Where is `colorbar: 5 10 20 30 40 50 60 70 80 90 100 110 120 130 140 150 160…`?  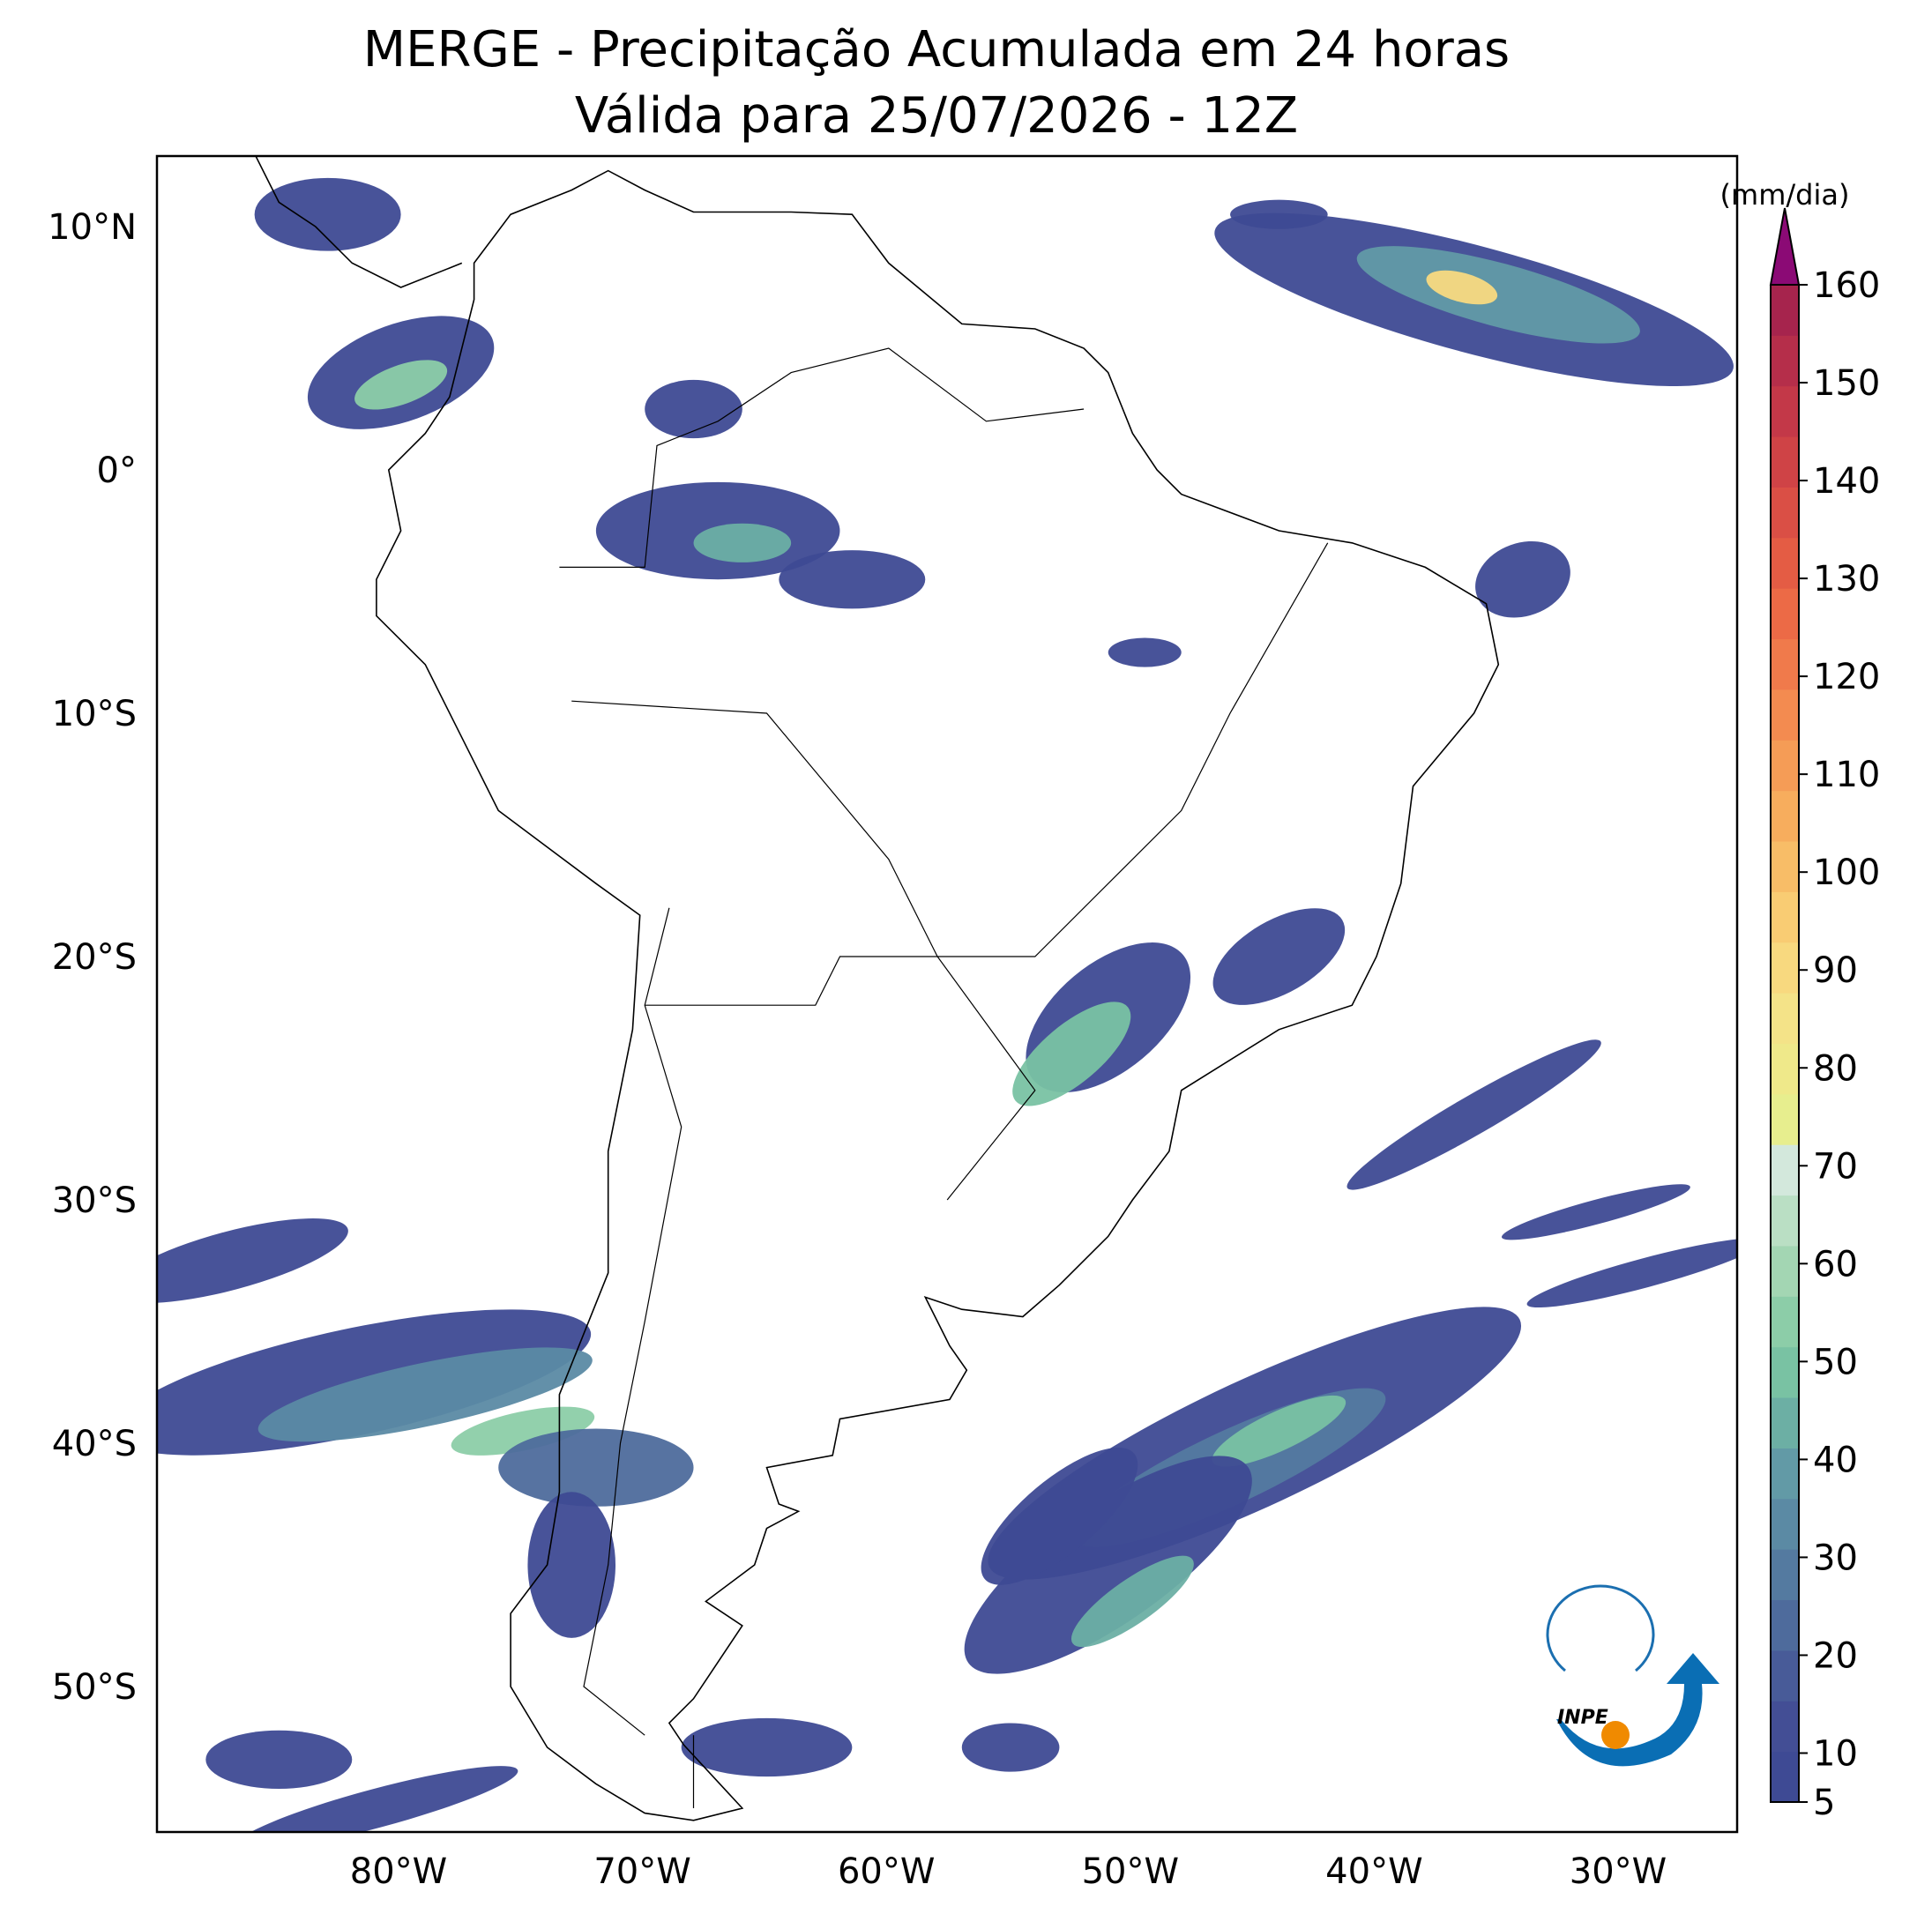 colorbar: 5 10 20 30 40 50 60 70 80 90 100 110 120 130 140 150 160… is located at coordinates (1800, 1000).